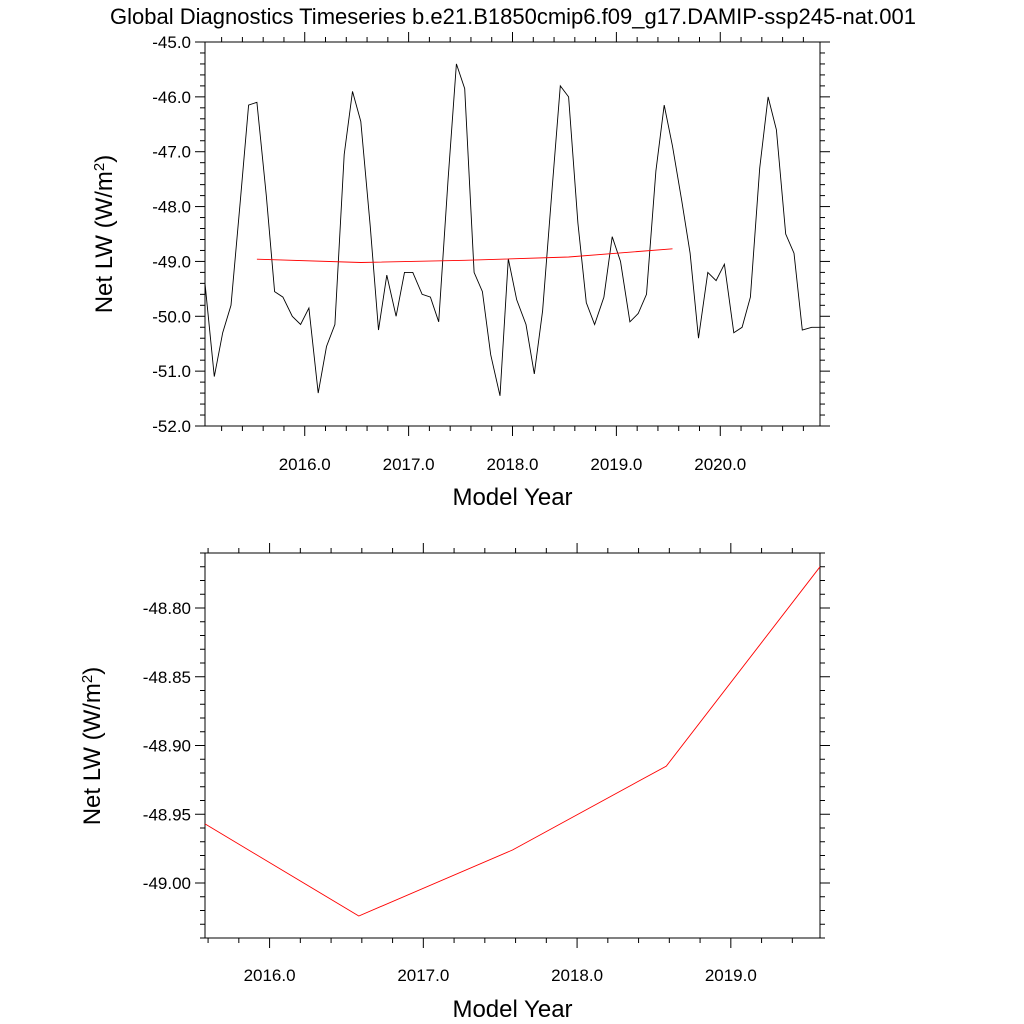 The image size is (1024, 1024). Describe the element at coordinates (167, 814) in the screenshot. I see `y-tick-label: -48.95` at that location.